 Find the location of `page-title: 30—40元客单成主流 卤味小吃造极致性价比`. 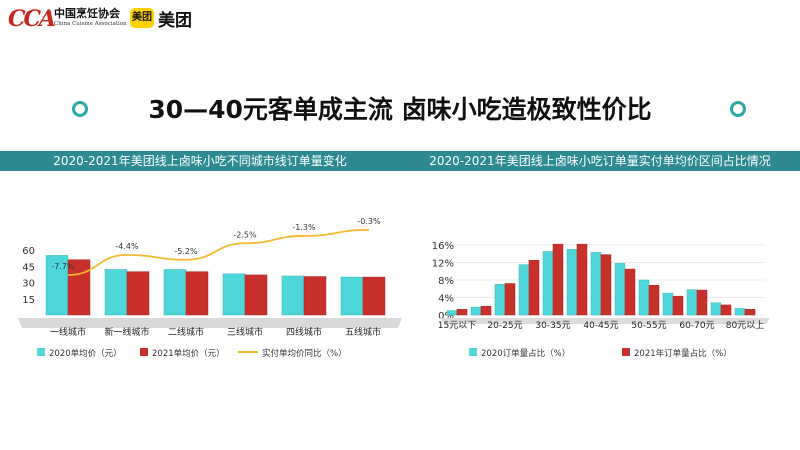

page-title: 30—40元客单成主流 卤味小吃造极致性价比 is located at coordinates (400, 109).